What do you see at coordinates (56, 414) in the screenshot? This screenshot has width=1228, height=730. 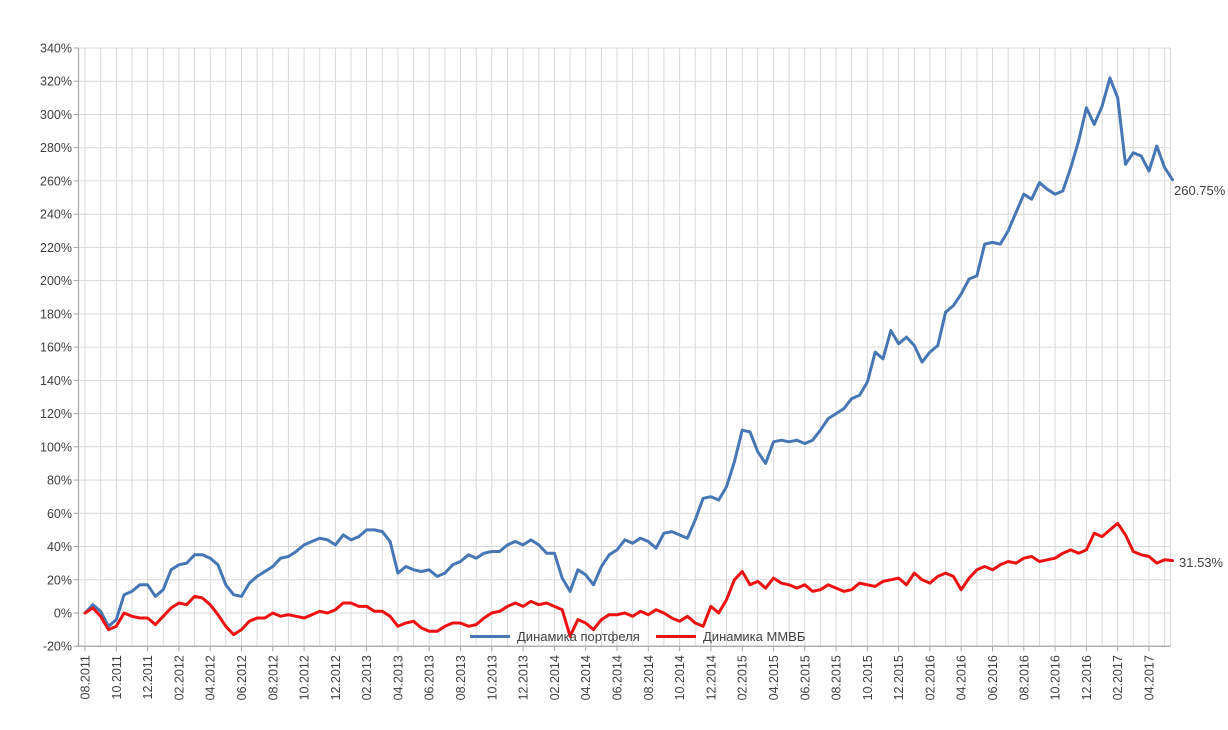 I see `y-axis-tick-label: 120%` at bounding box center [56, 414].